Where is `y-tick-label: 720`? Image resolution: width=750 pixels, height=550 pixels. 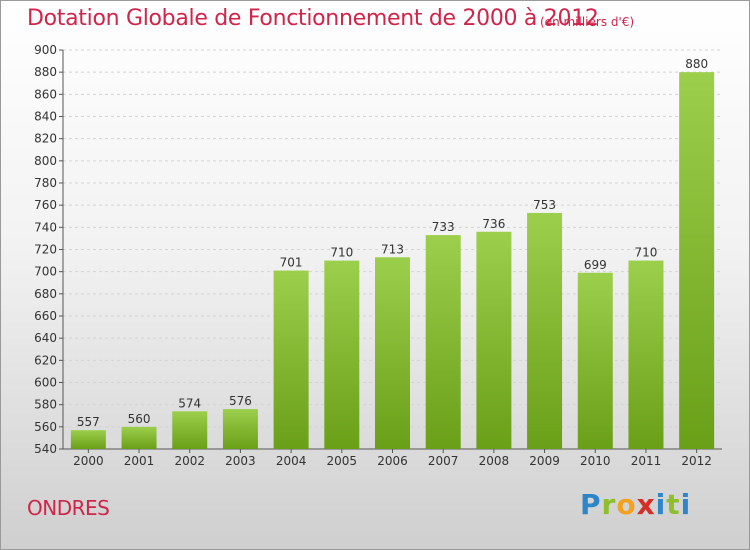
y-tick-label: 720 is located at coordinates (45, 250).